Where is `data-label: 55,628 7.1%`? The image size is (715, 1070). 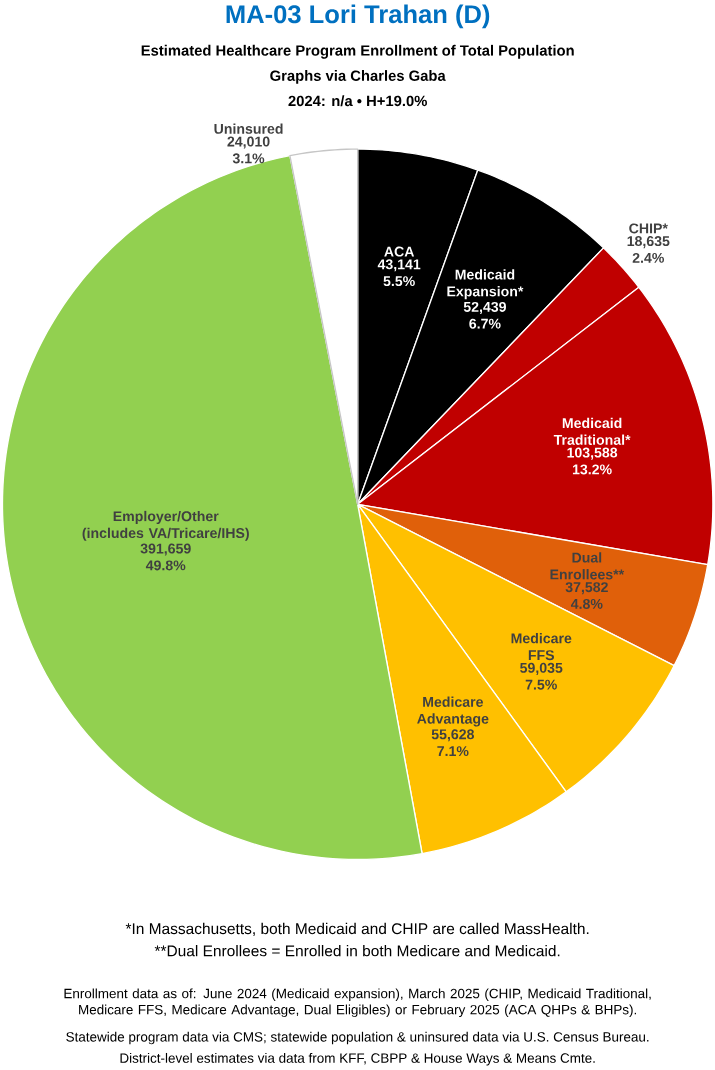
data-label: 55,628 7.1% is located at coordinates (452, 743).